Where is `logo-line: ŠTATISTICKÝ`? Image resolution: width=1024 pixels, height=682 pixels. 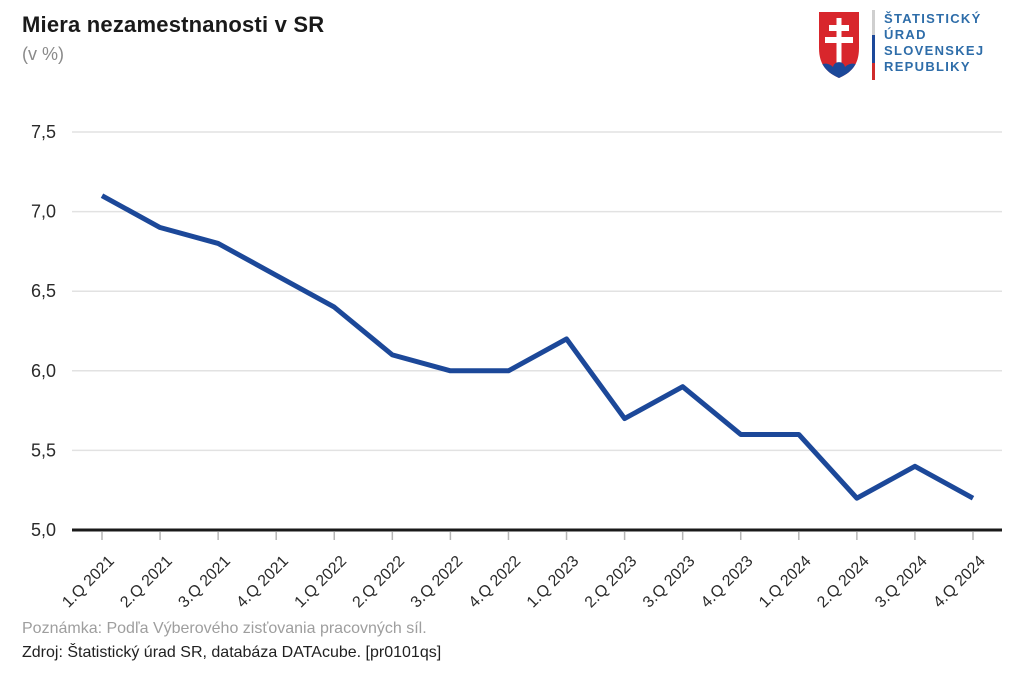 logo-line: ŠTATISTICKÝ is located at coordinates (933, 18).